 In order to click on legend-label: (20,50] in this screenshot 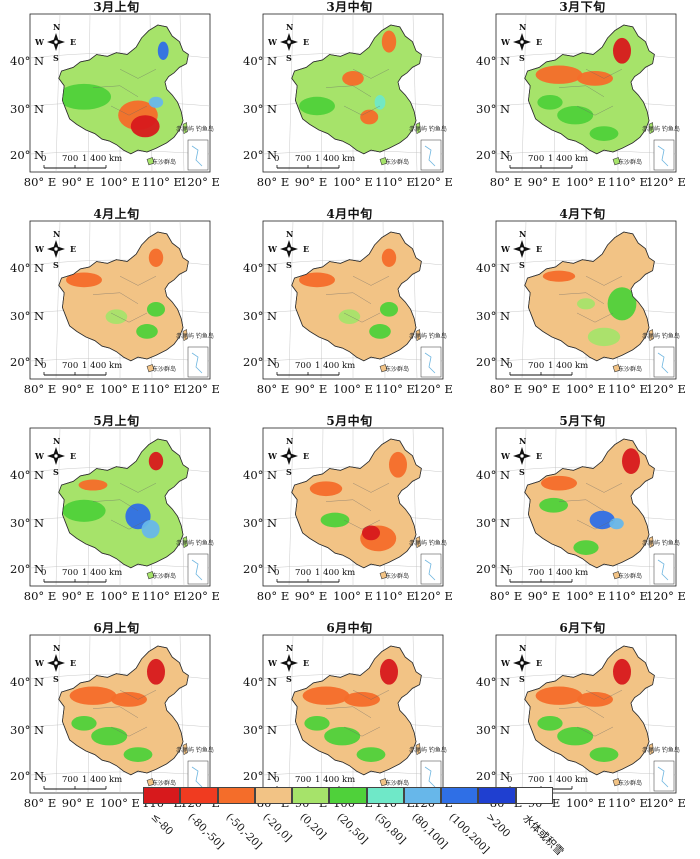, I will do `click(352, 829)`.